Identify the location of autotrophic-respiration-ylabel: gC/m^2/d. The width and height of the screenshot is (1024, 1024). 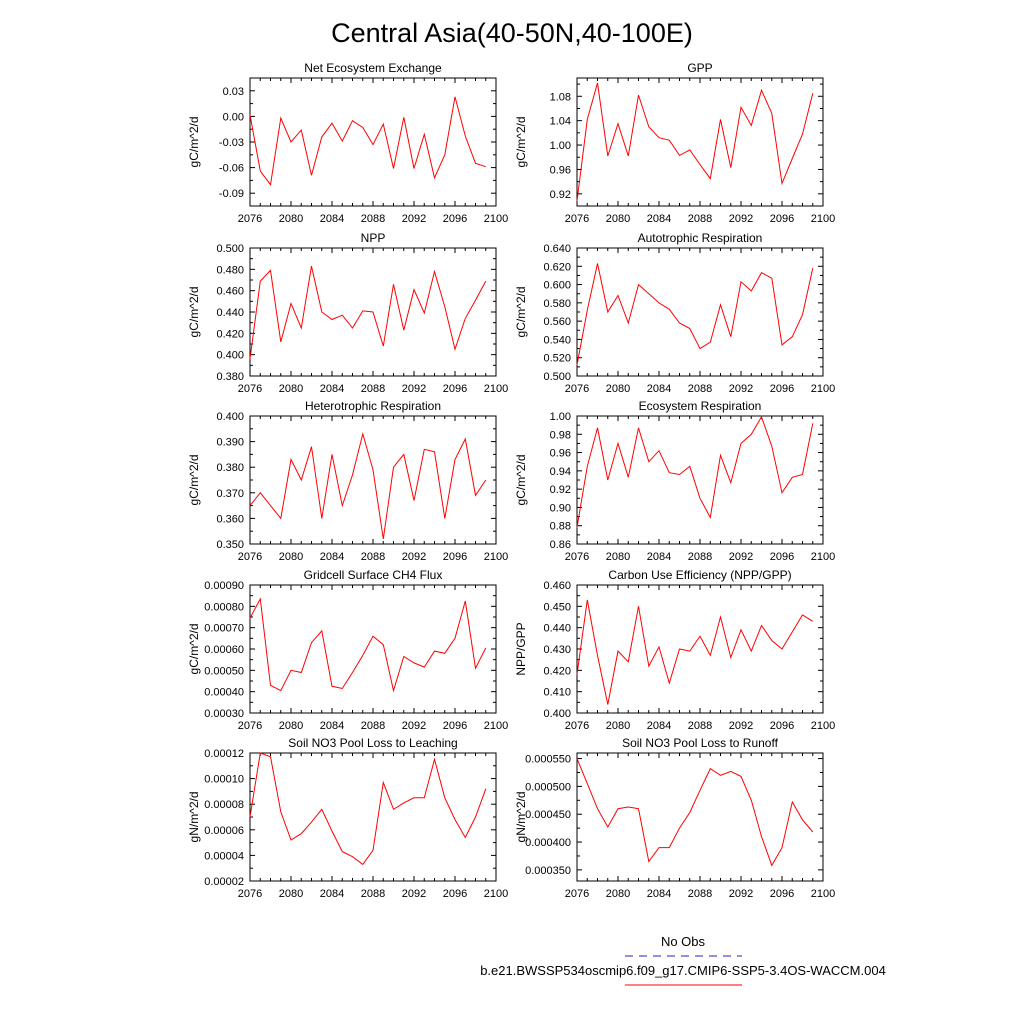
(521, 312).